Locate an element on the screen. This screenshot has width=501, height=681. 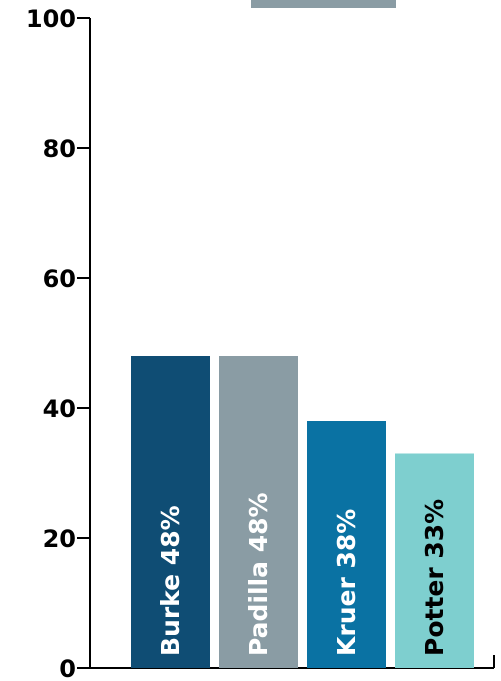
bar-potter is located at coordinates (434, 560).